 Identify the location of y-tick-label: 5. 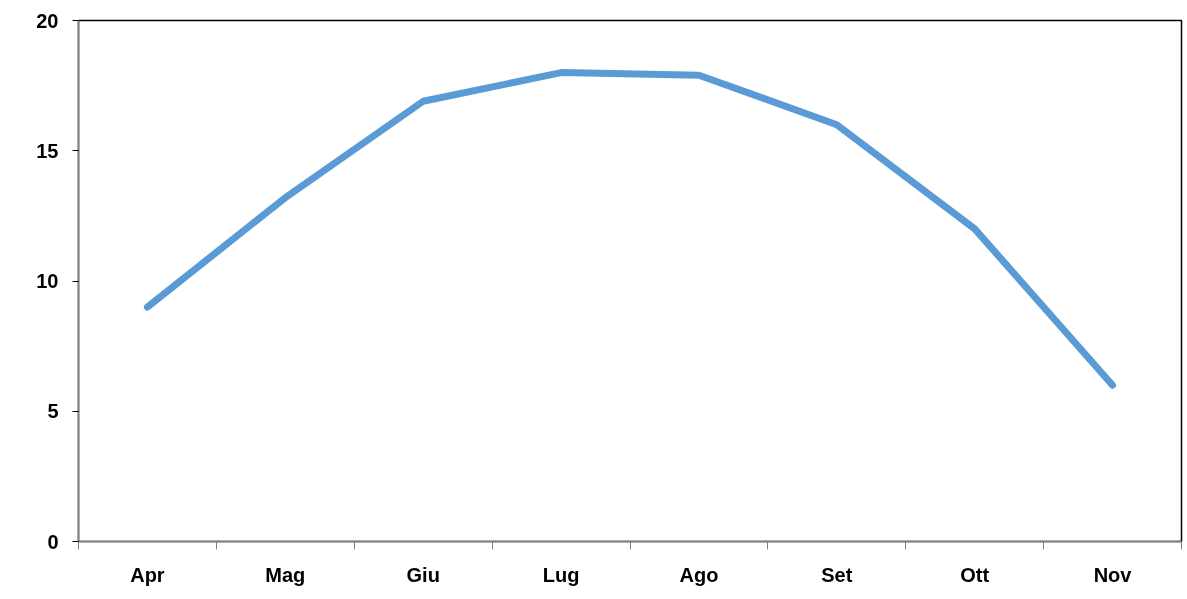
(53, 411).